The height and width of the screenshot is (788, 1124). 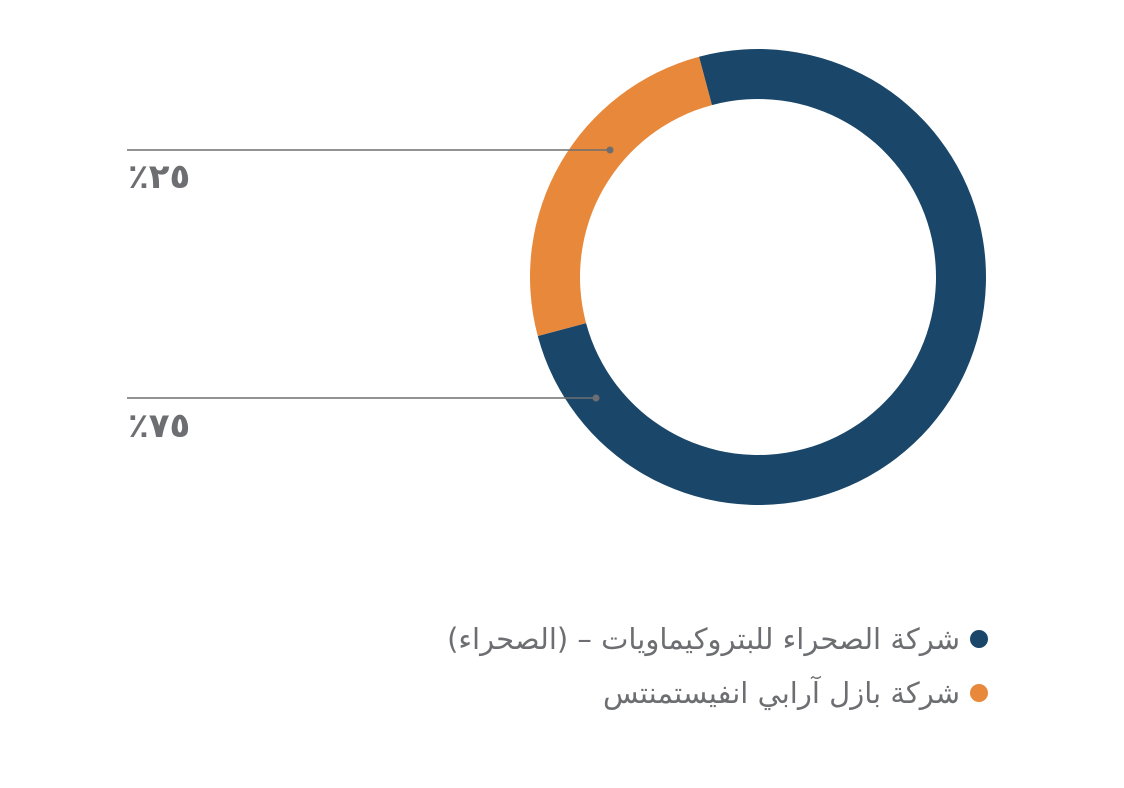 I want to click on legend-item-sahara: شركة الصحراء للبتروكيماويات – (الصحراء), so click(x=717, y=639).